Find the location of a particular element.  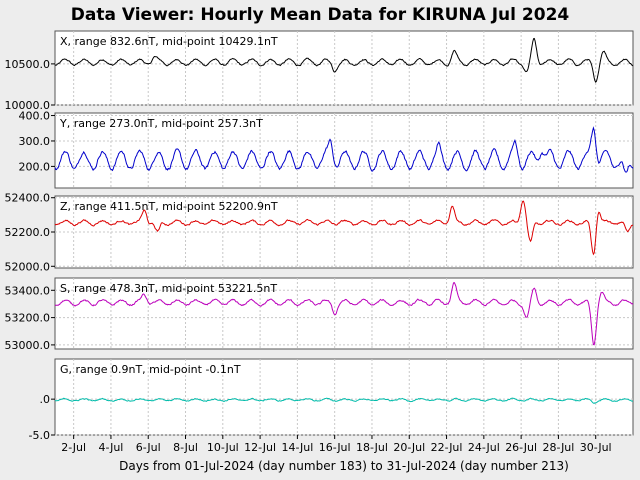

y-tick-label: 10500.0 is located at coordinates (28, 64).